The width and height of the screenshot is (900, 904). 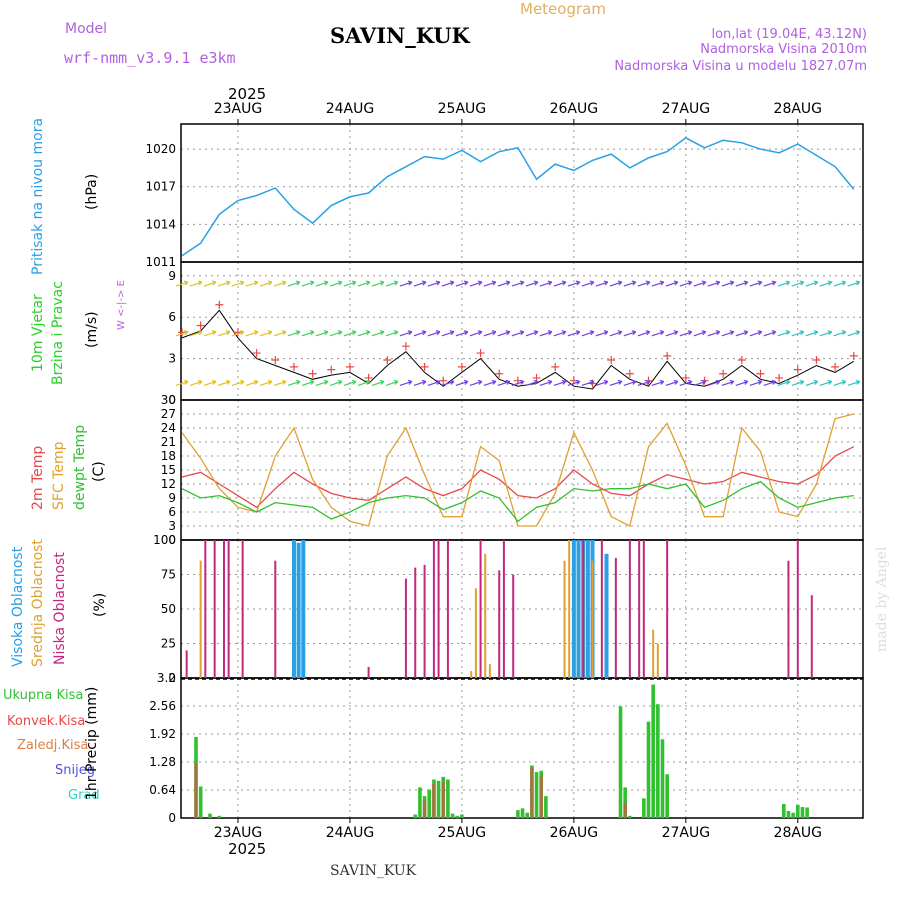 What do you see at coordinates (92, 192) in the screenshot?
I see `pressure-unit: (hPa)` at bounding box center [92, 192].